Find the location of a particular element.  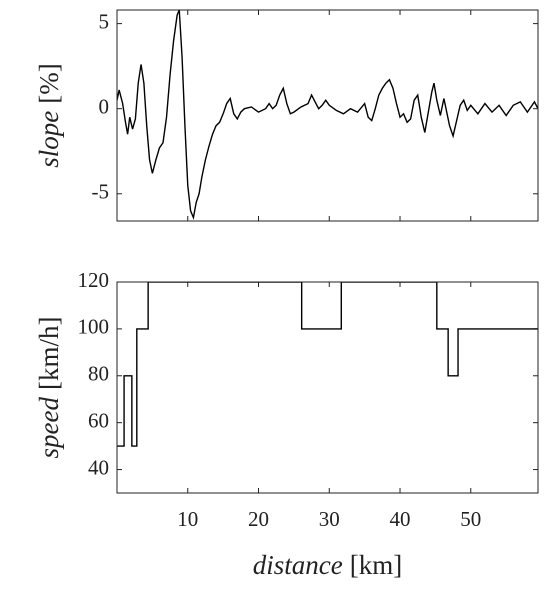

axis-label-part: speed is located at coordinates (49, 428).